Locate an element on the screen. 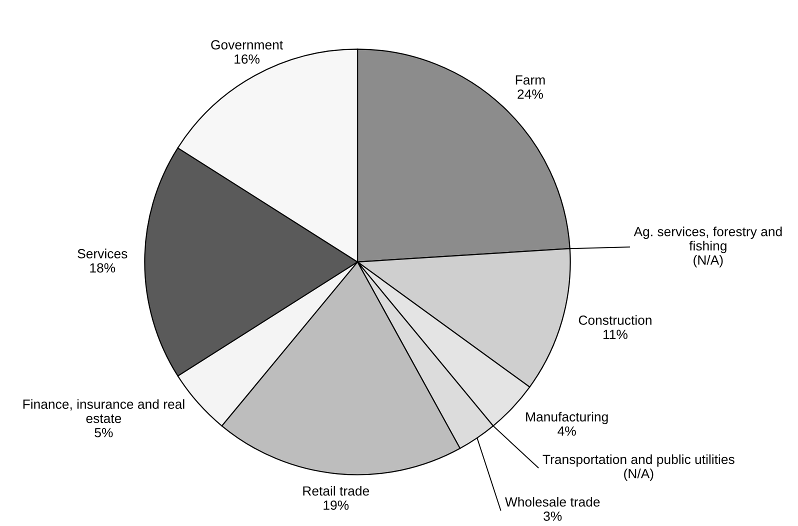 The width and height of the screenshot is (798, 526). data-label: 3% is located at coordinates (553, 516).